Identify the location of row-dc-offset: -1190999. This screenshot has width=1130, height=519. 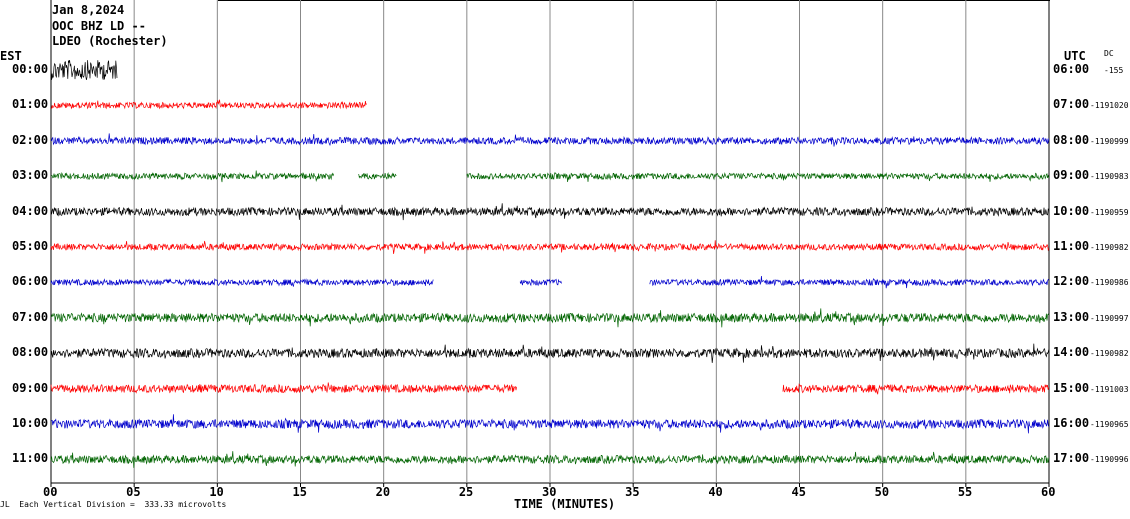
(1109, 141).